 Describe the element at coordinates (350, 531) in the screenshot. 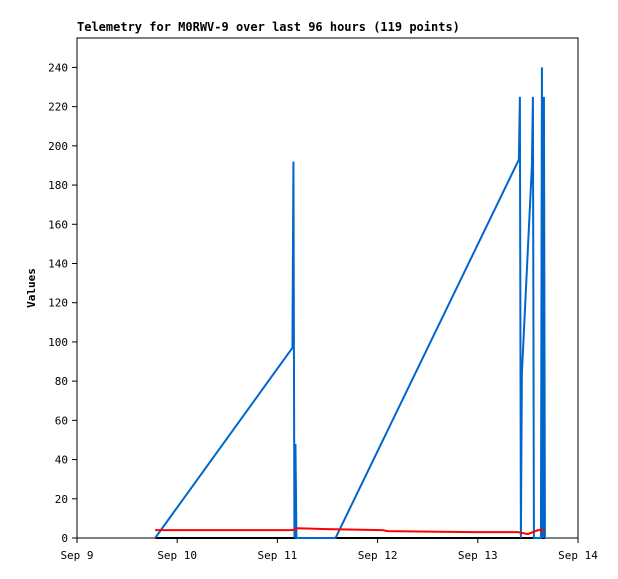

I see `series-line` at that location.